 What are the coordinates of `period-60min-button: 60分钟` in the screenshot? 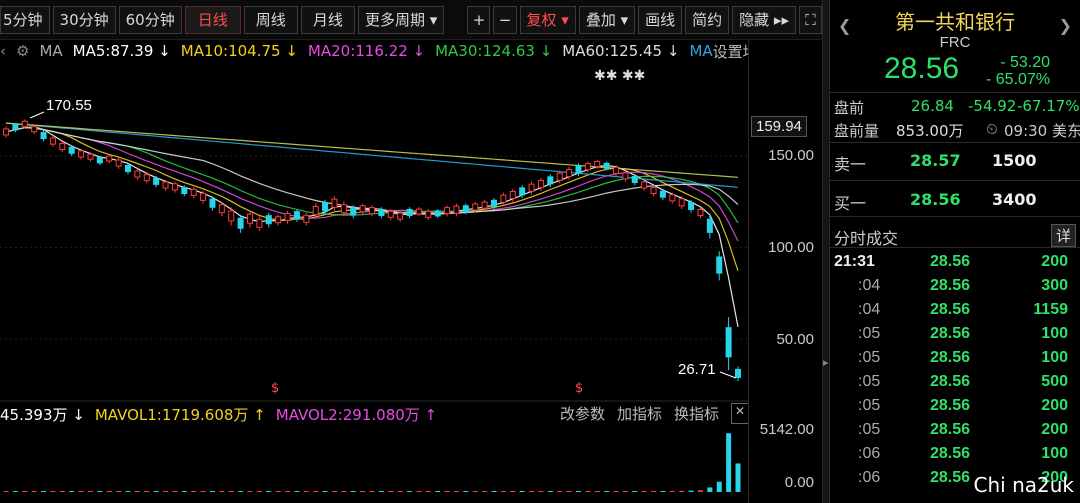 It's located at (150, 19).